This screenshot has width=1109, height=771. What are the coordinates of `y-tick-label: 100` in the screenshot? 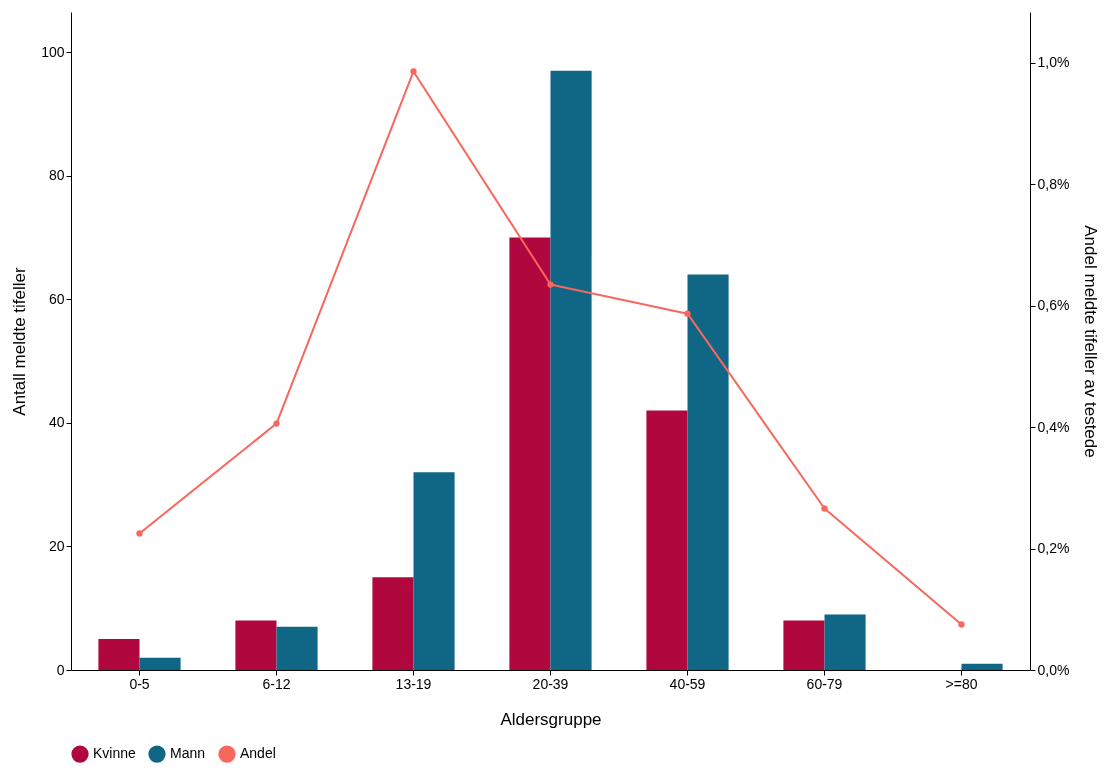 It's located at (53, 51).